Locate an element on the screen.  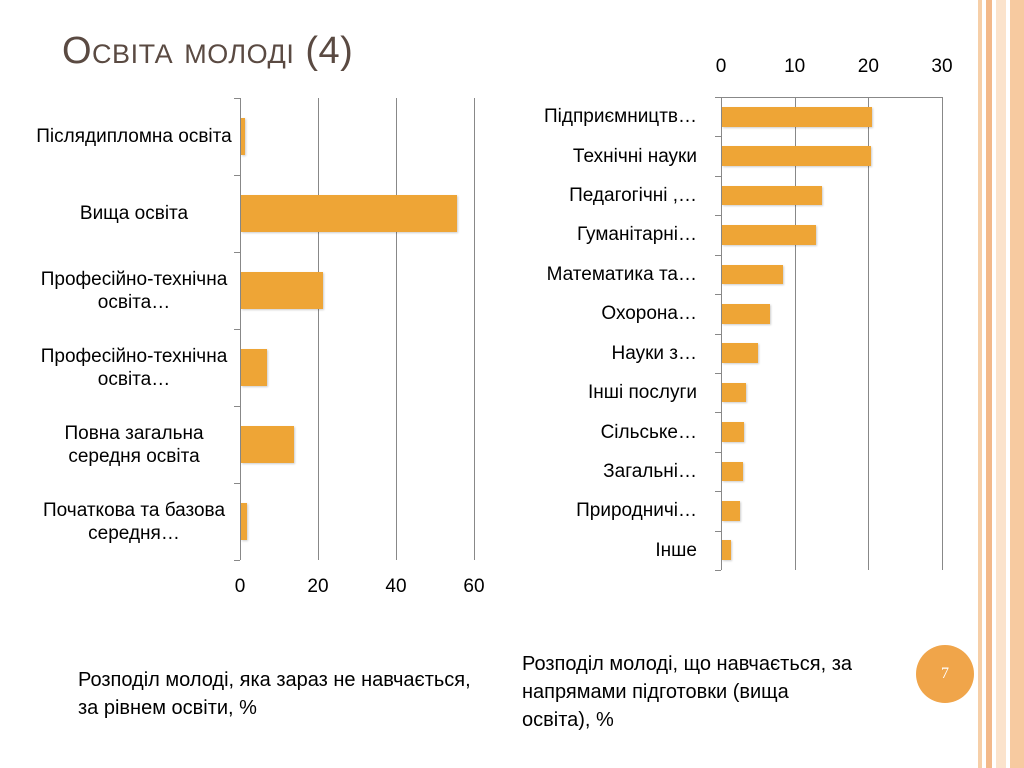
y-tick-label: Технічні науки is located at coordinates (634, 156).